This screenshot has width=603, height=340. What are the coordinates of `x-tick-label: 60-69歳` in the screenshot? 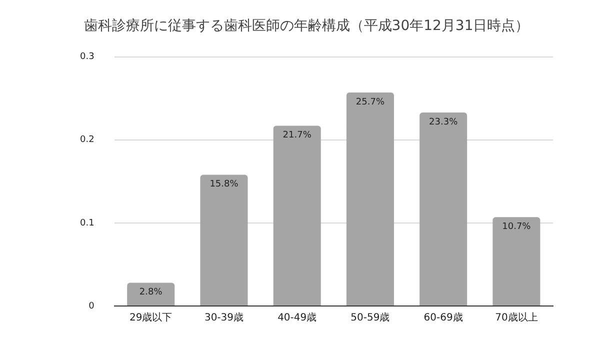 It's located at (443, 318).